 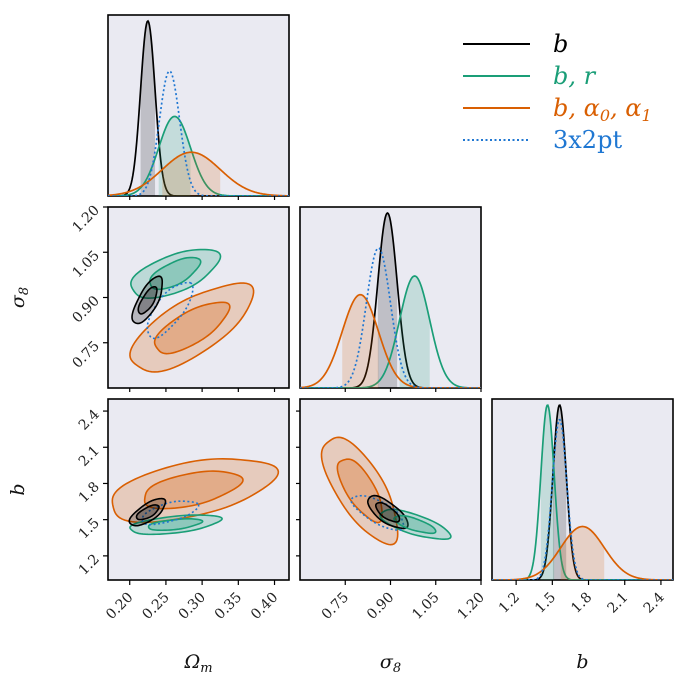 What do you see at coordinates (85, 264) in the screenshot?
I see `ytick-label-s8: 1.05` at bounding box center [85, 264].